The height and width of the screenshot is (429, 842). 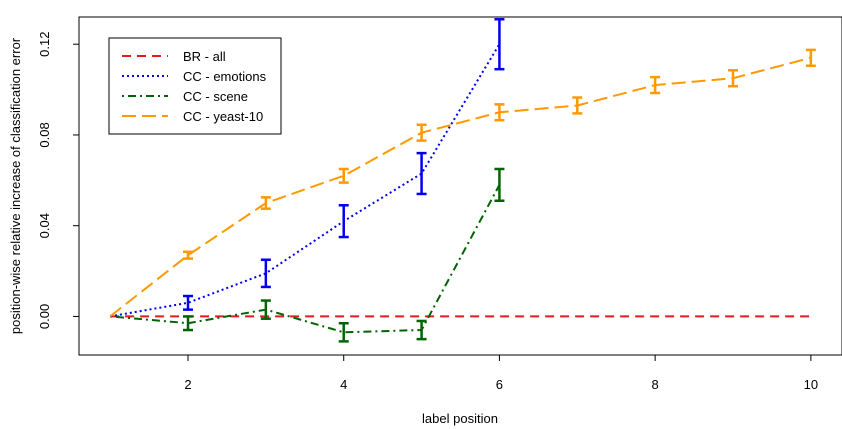 What do you see at coordinates (44, 316) in the screenshot?
I see `y-tick-label: 0.00` at bounding box center [44, 316].